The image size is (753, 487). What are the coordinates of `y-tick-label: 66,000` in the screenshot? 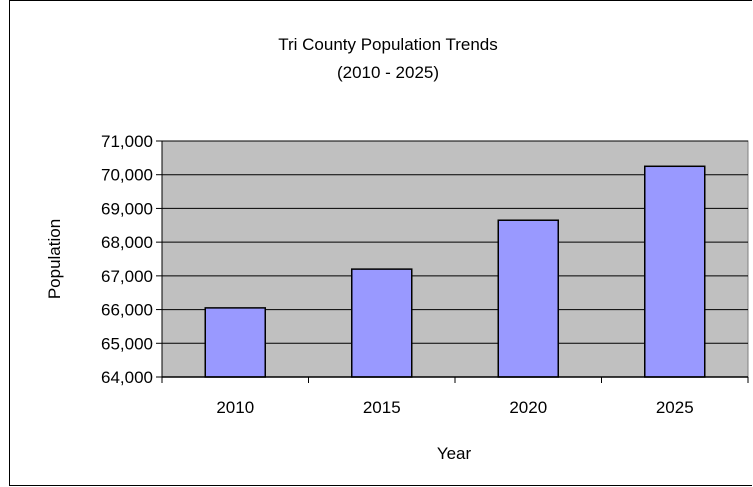 It's located at (127, 310).